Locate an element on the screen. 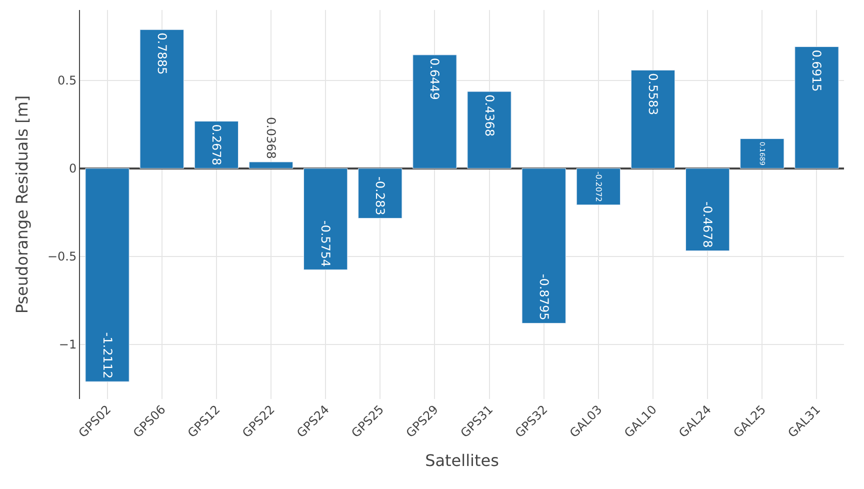 The height and width of the screenshot is (489, 864). data-label: 0.7885 is located at coordinates (161, 53).